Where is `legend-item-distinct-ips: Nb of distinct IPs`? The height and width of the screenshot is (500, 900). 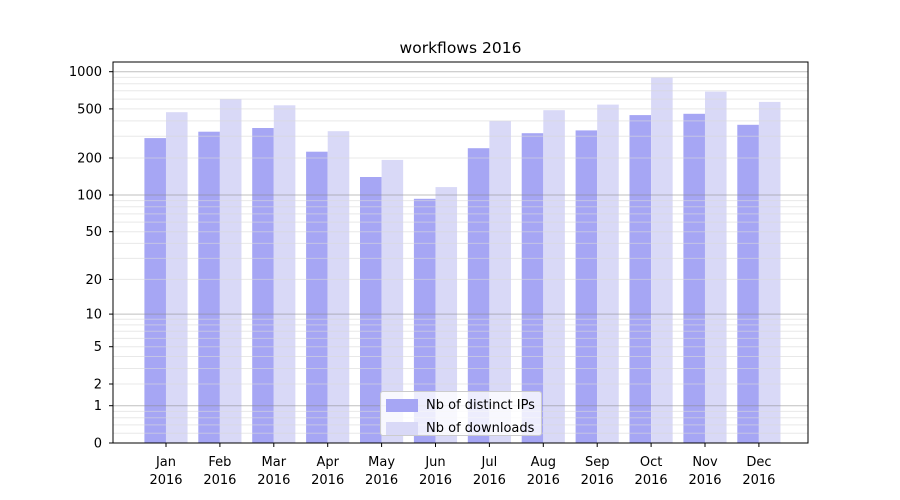
legend-item-distinct-ips: Nb of distinct IPs is located at coordinates (463, 405).